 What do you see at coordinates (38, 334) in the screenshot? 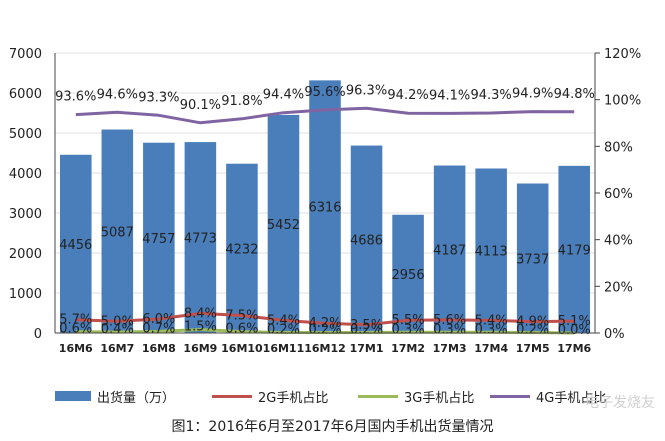
I see `y-left-tick-label: 0` at bounding box center [38, 334].